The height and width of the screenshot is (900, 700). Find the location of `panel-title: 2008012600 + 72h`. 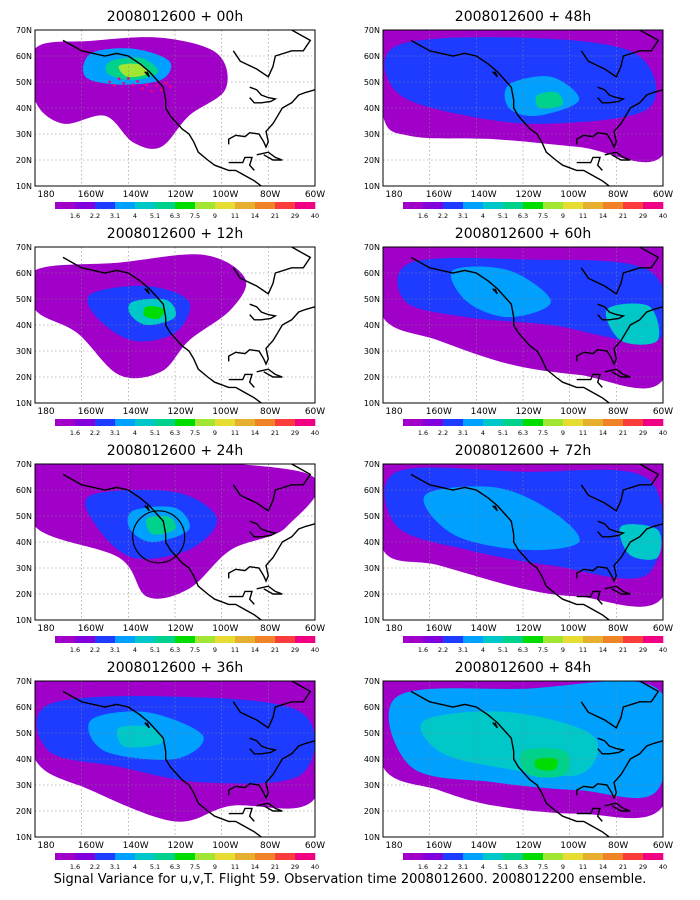

panel-title: 2008012600 + 72h is located at coordinates (523, 451).